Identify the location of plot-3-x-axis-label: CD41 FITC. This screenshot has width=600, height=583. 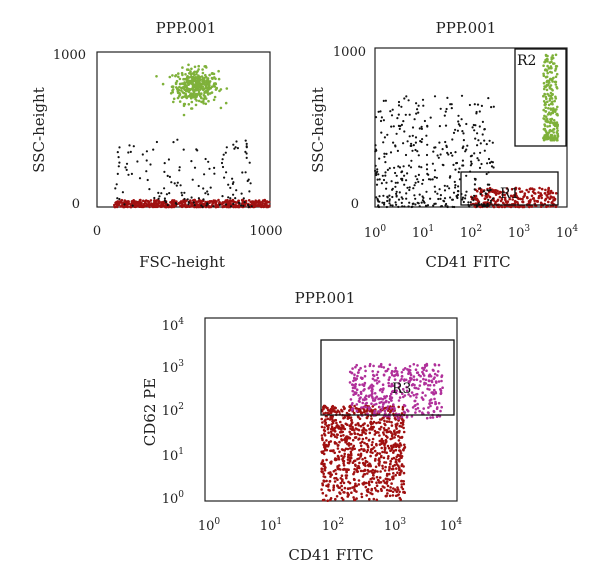
(330, 555).